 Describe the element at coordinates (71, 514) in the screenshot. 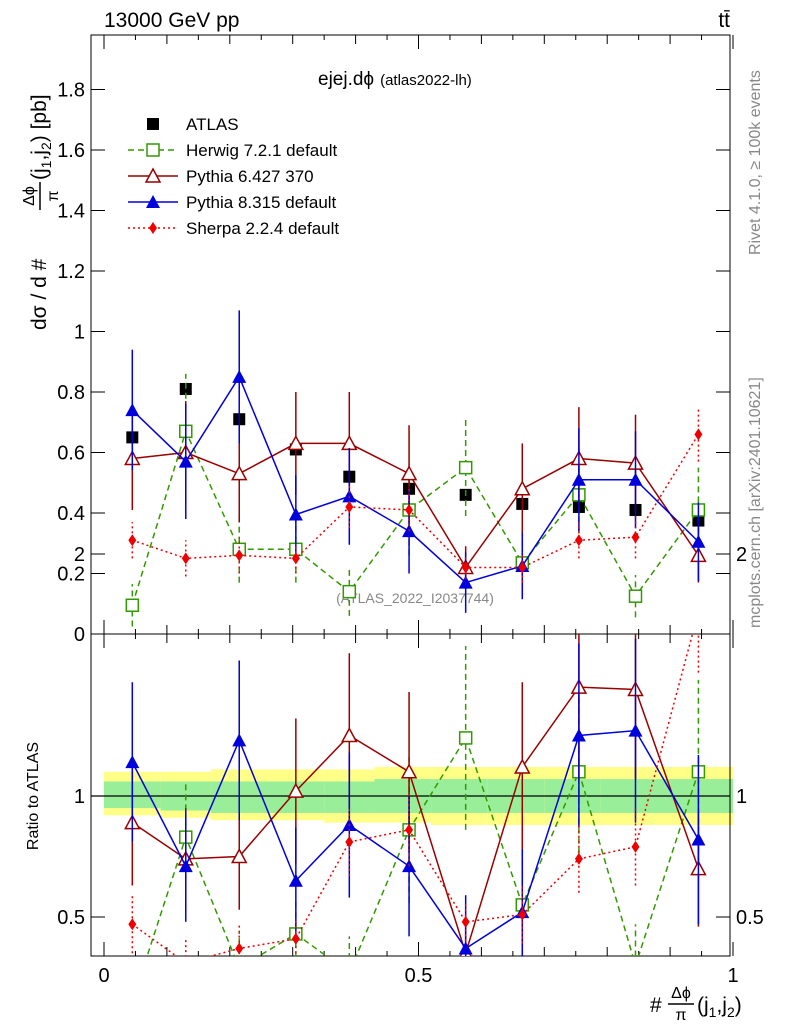

I see `main-ytick-label: 0.4` at that location.